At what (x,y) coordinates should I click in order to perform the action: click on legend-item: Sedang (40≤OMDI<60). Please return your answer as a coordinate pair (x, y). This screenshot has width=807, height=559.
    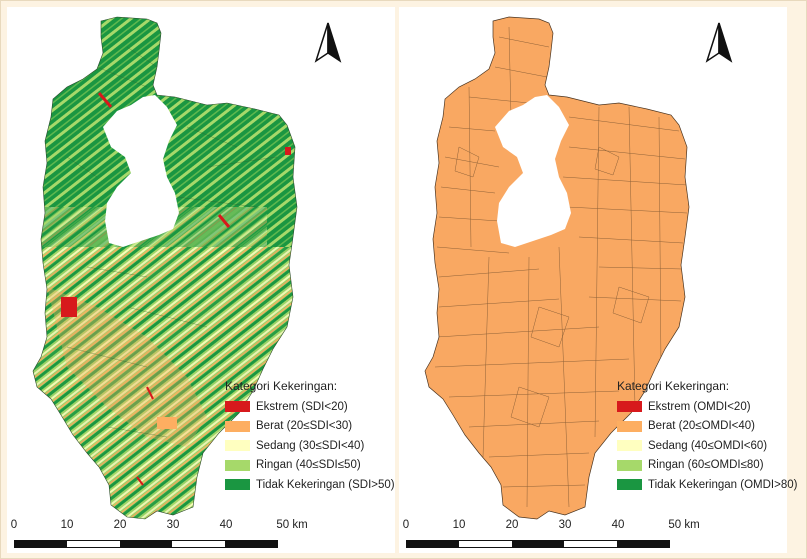
    Looking at the image, I should click on (702, 446).